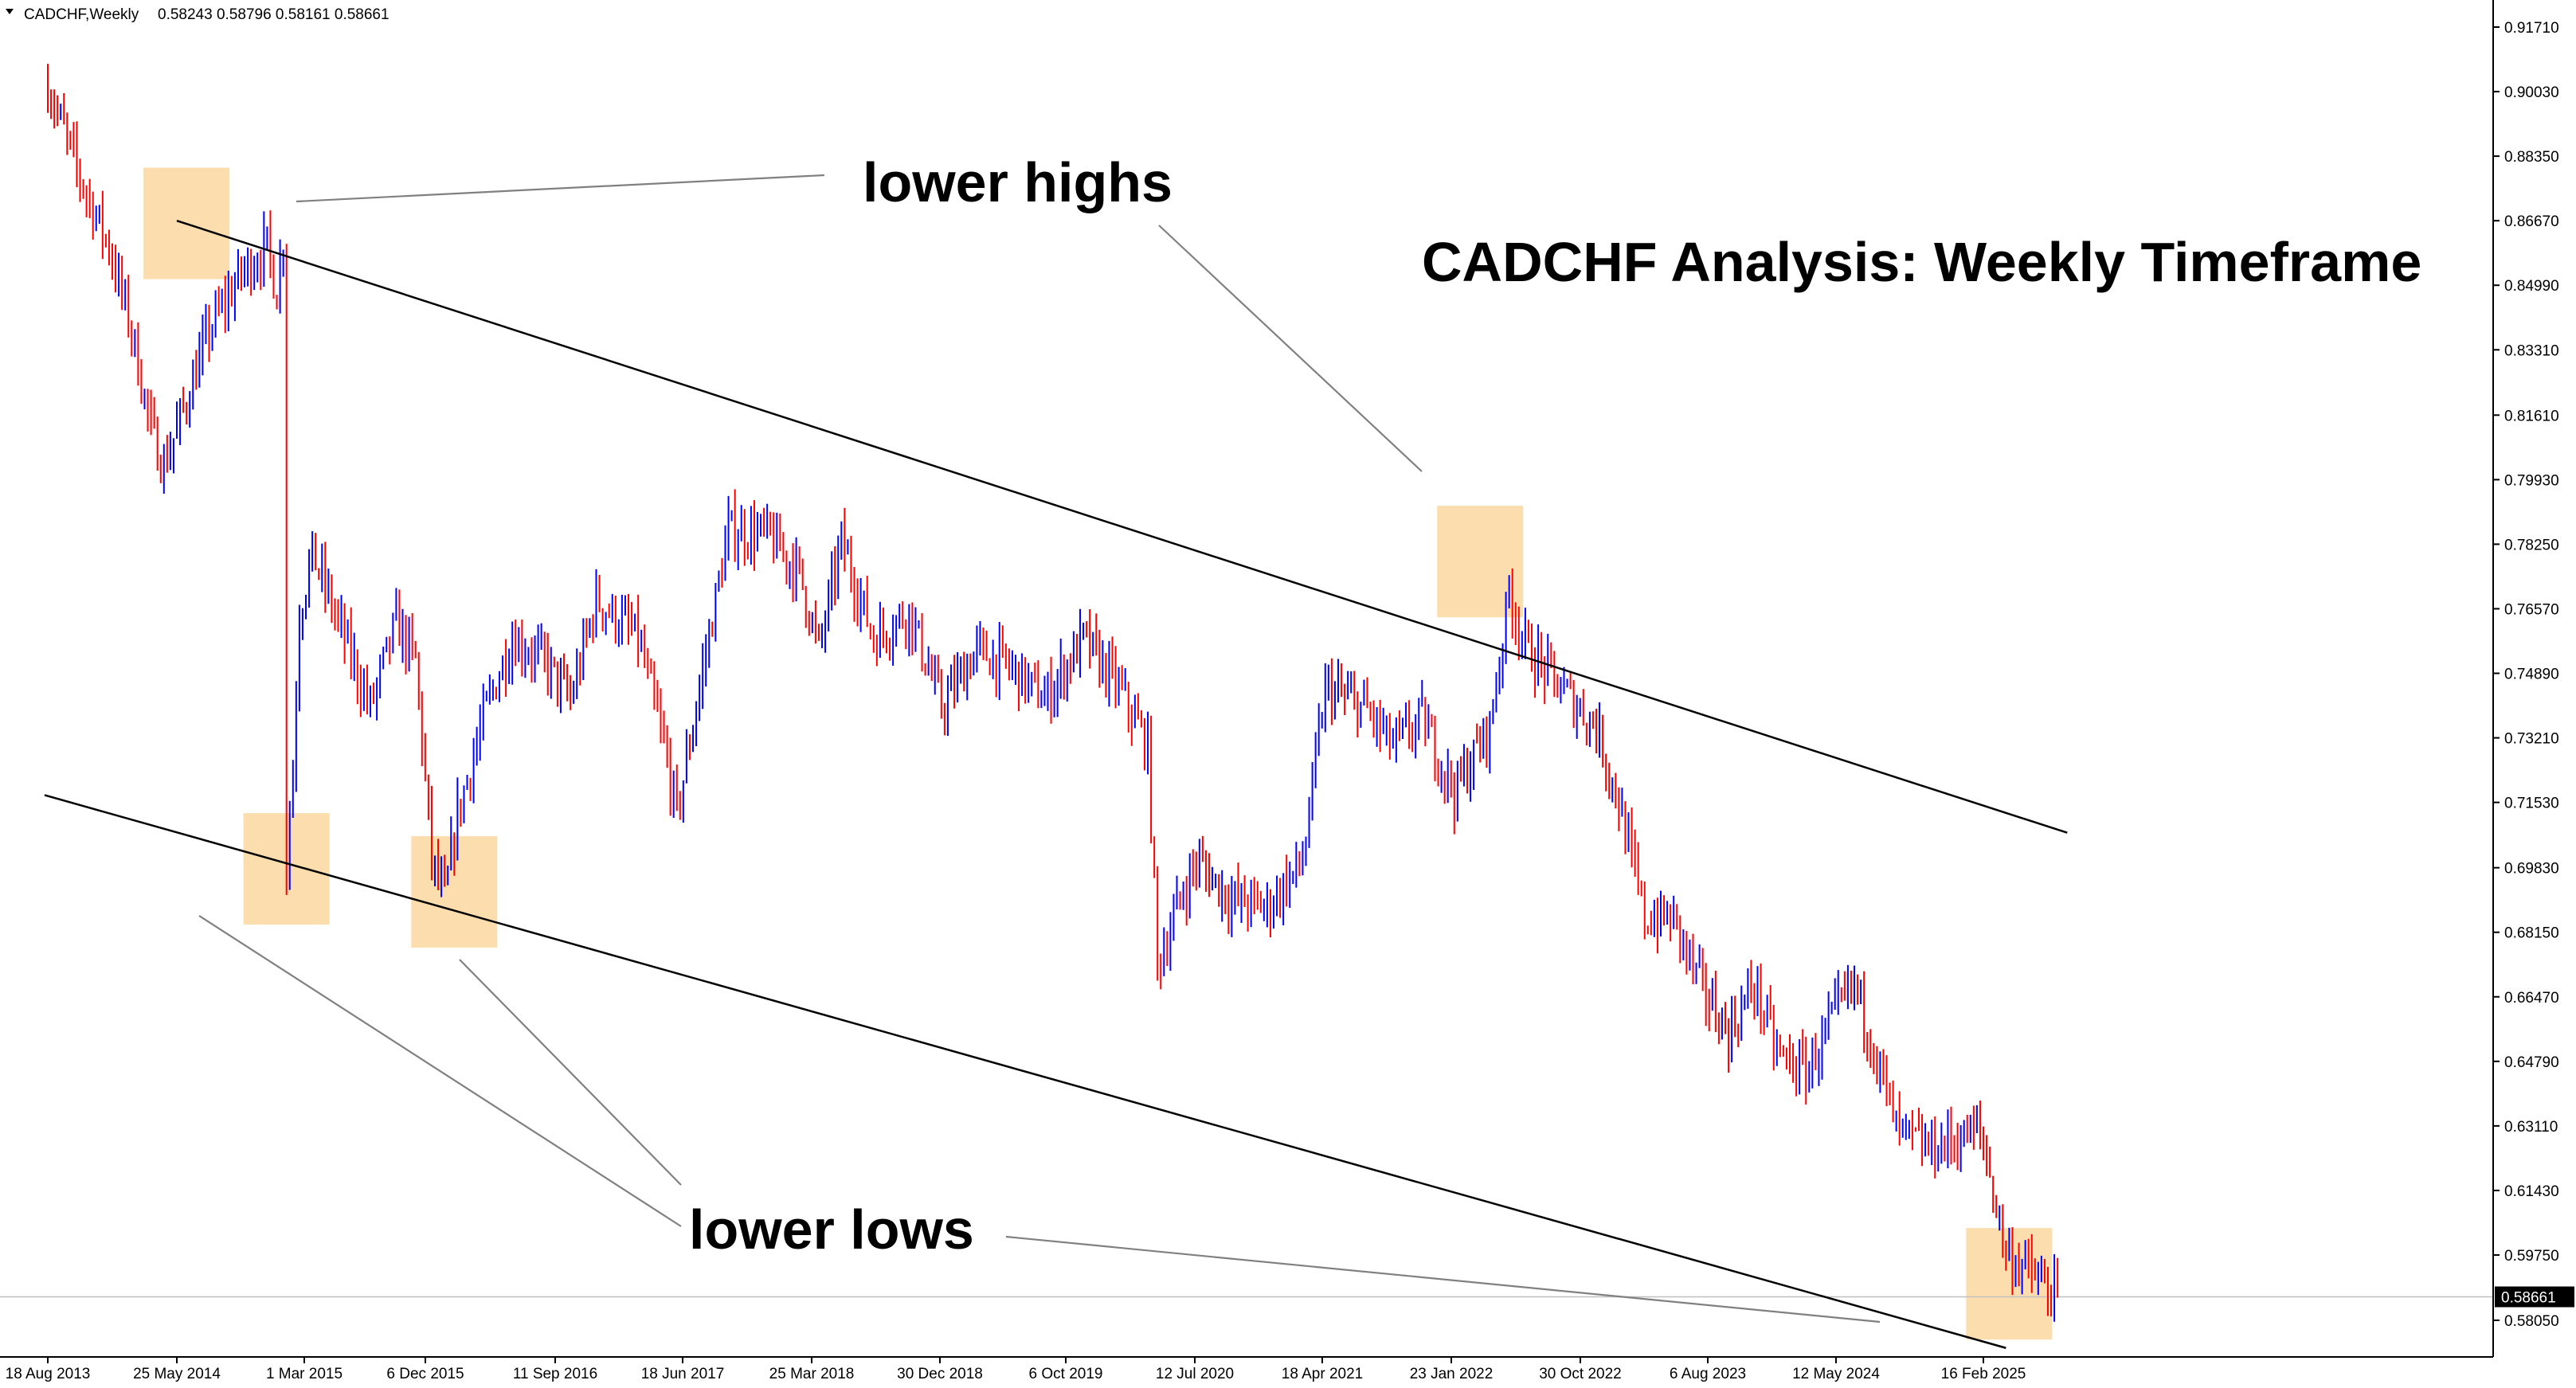 This screenshot has height=1388, width=2576. Describe the element at coordinates (2531, 1321) in the screenshot. I see `price-tick-label: 0.58050` at that location.